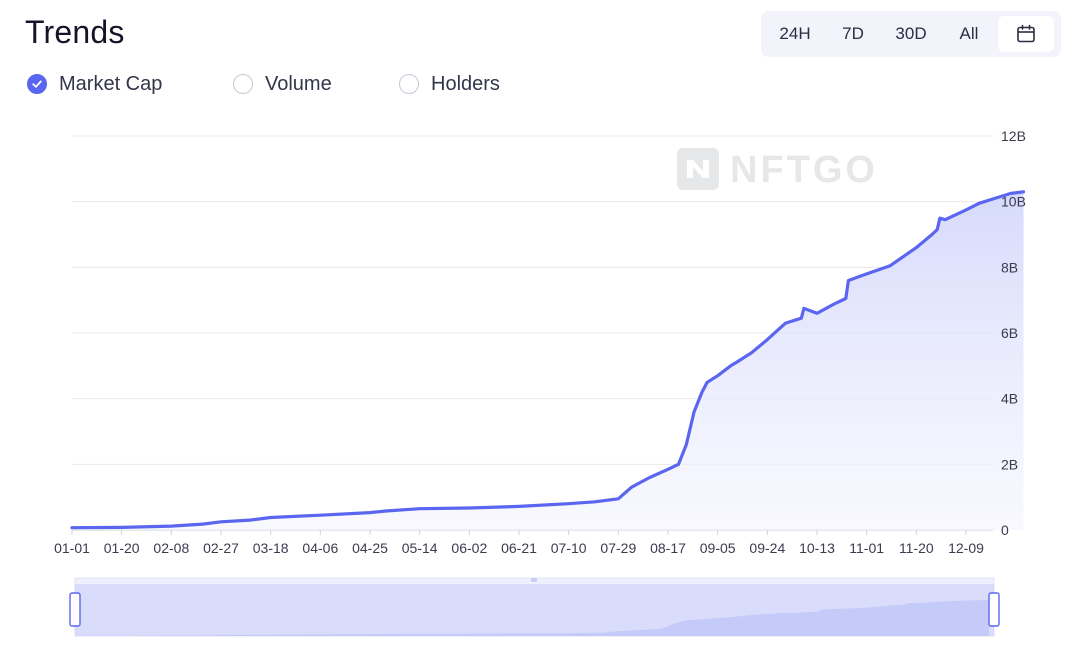 This screenshot has width=1080, height=651. What do you see at coordinates (1009, 399) in the screenshot?
I see `y-tick-label: 4B` at bounding box center [1009, 399].